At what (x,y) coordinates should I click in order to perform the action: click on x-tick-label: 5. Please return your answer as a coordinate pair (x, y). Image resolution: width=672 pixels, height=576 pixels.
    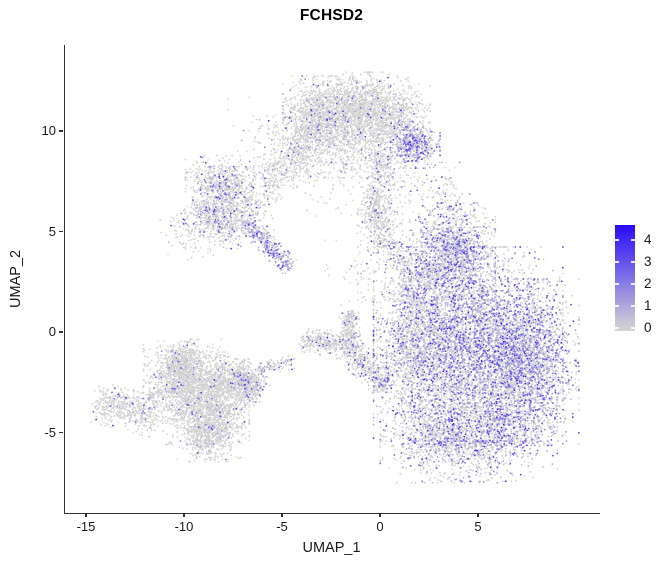
    Looking at the image, I should click on (478, 526).